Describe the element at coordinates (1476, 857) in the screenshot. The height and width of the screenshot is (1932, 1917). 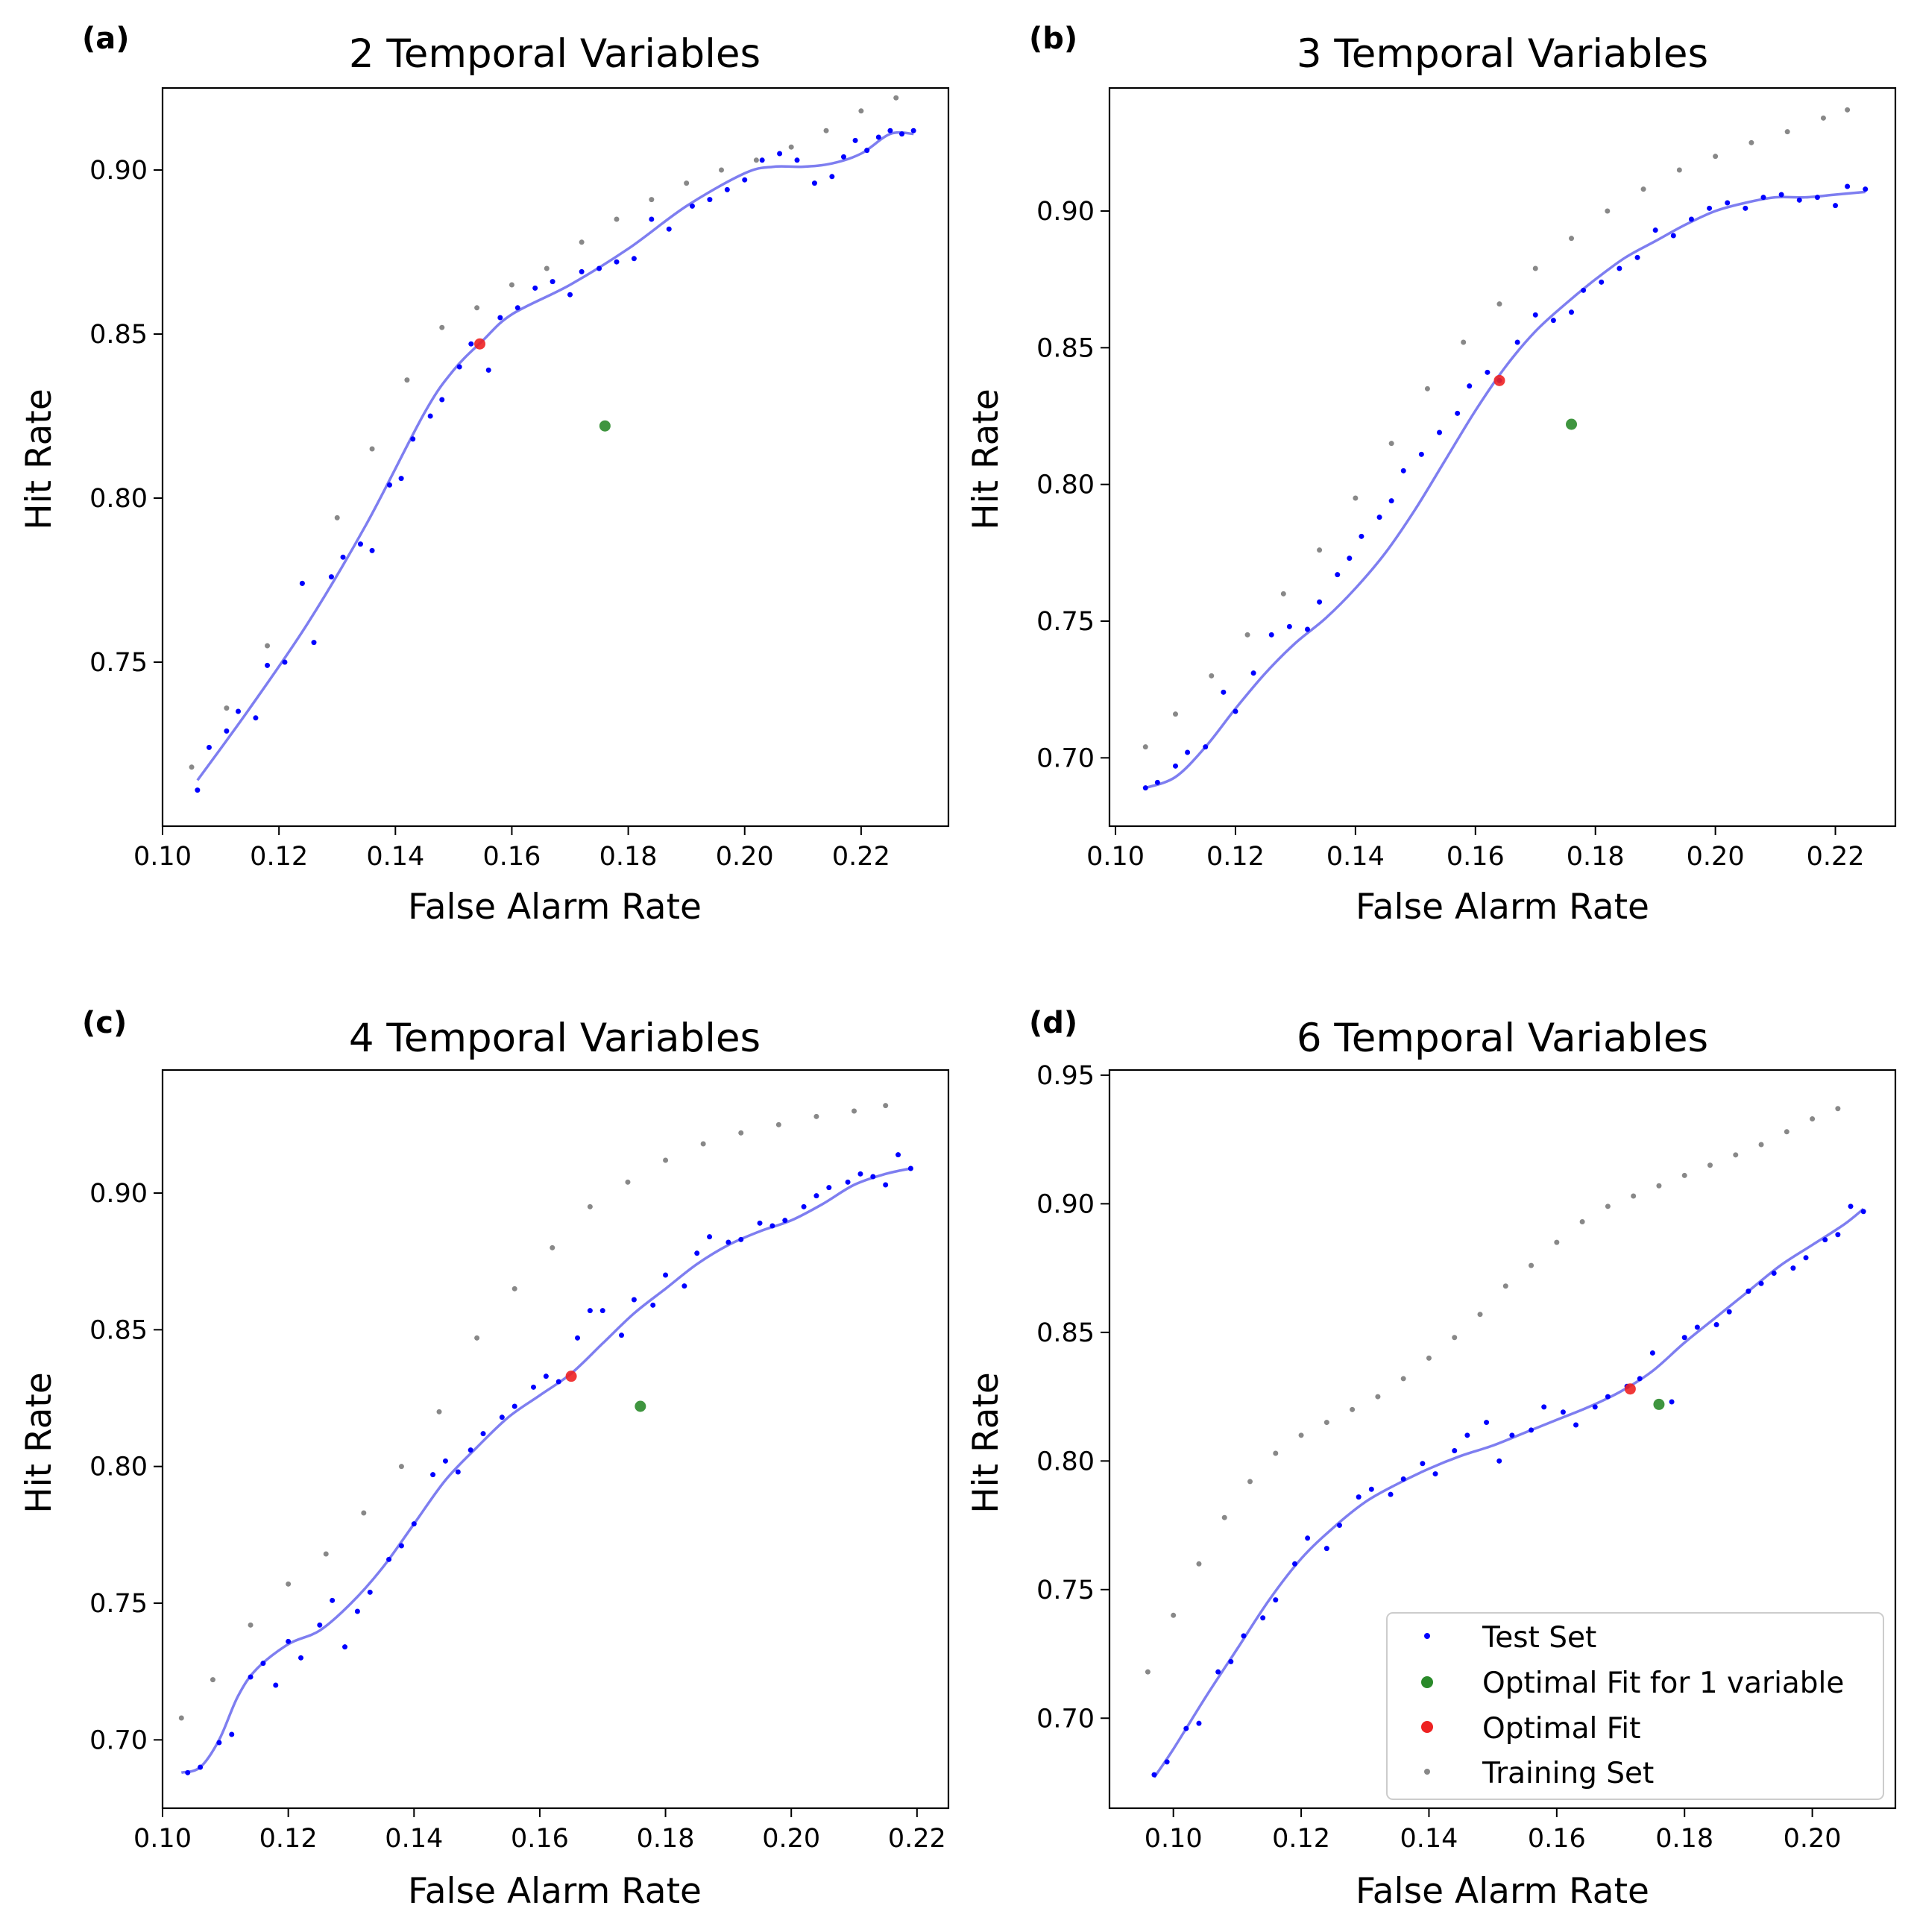
I see `x-tick-label: 0.16` at that location.